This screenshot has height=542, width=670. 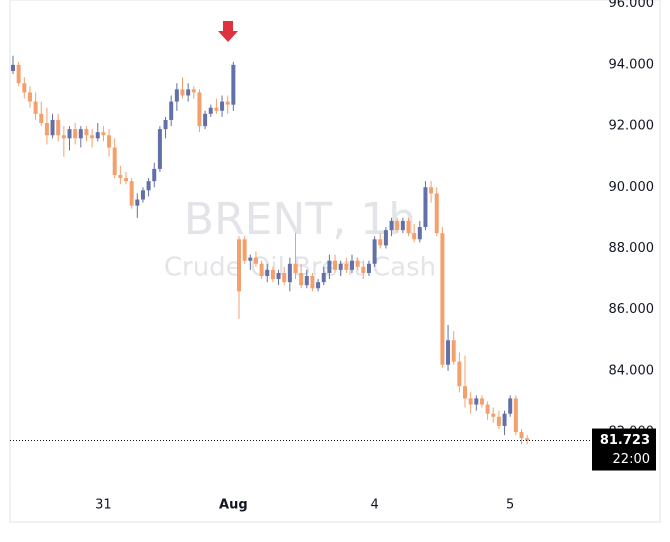 What do you see at coordinates (233, 505) in the screenshot?
I see `x-tick-label: Aug` at bounding box center [233, 505].